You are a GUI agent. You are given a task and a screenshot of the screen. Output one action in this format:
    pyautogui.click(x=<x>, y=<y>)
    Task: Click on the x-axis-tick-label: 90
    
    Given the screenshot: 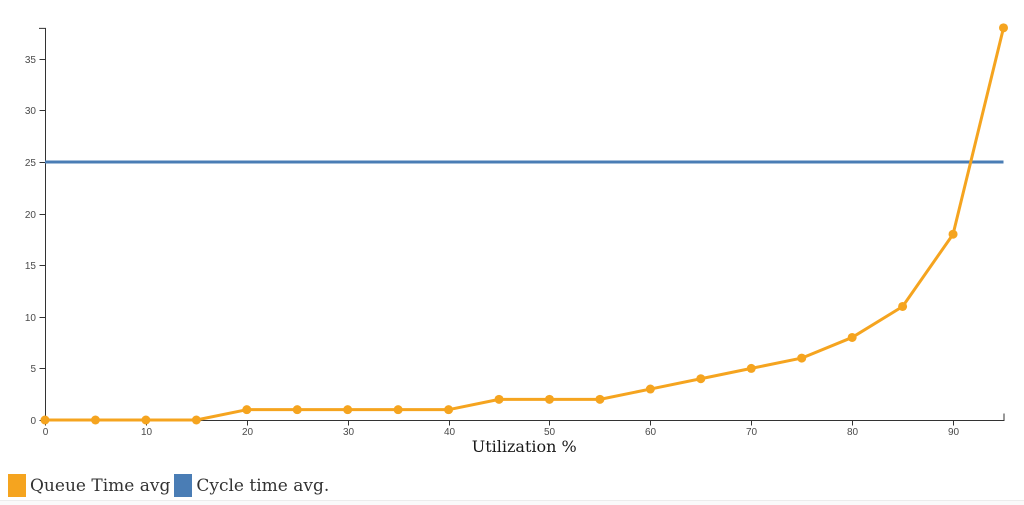 What is the action you would take?
    pyautogui.click(x=954, y=432)
    